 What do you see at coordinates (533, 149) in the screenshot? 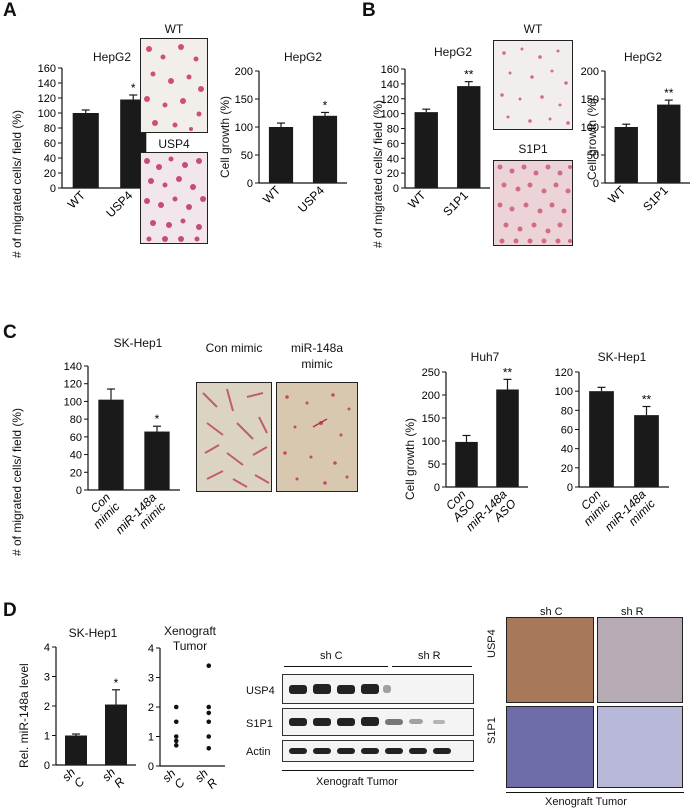
I see `micro-b-s1p1-label: S1P1` at bounding box center [533, 149].